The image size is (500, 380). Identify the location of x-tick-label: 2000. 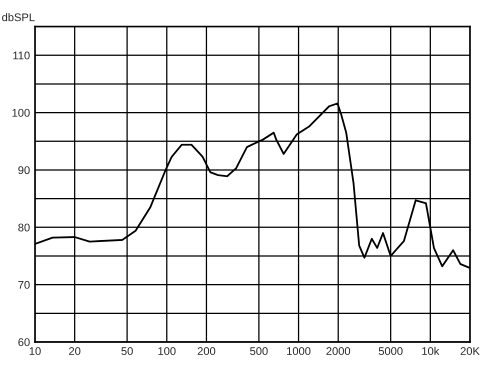
(338, 351).